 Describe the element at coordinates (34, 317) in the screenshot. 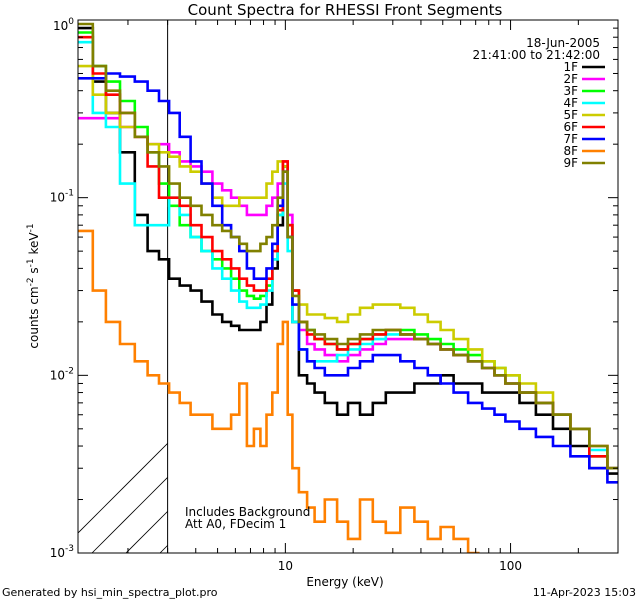

I see `y-label-base: counts cm` at that location.